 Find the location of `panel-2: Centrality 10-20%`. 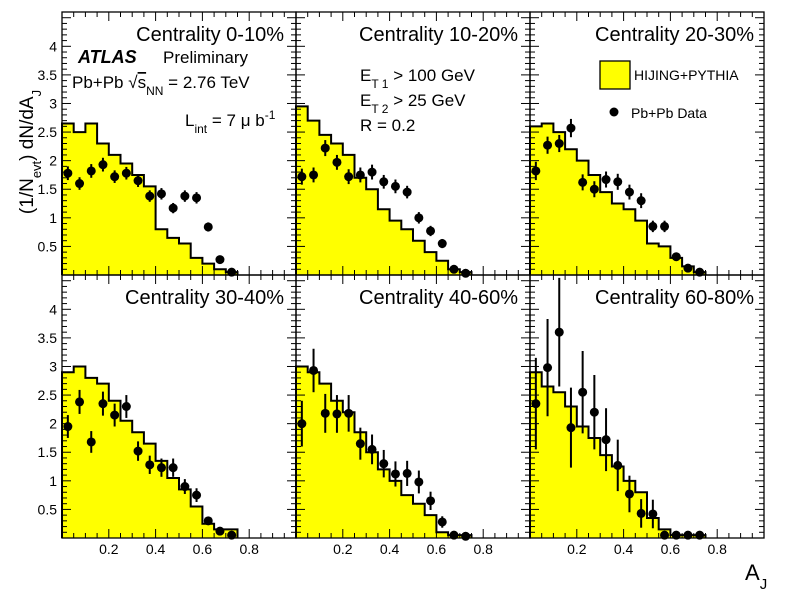

panel-2: Centrality 10-20% is located at coordinates (413, 144).